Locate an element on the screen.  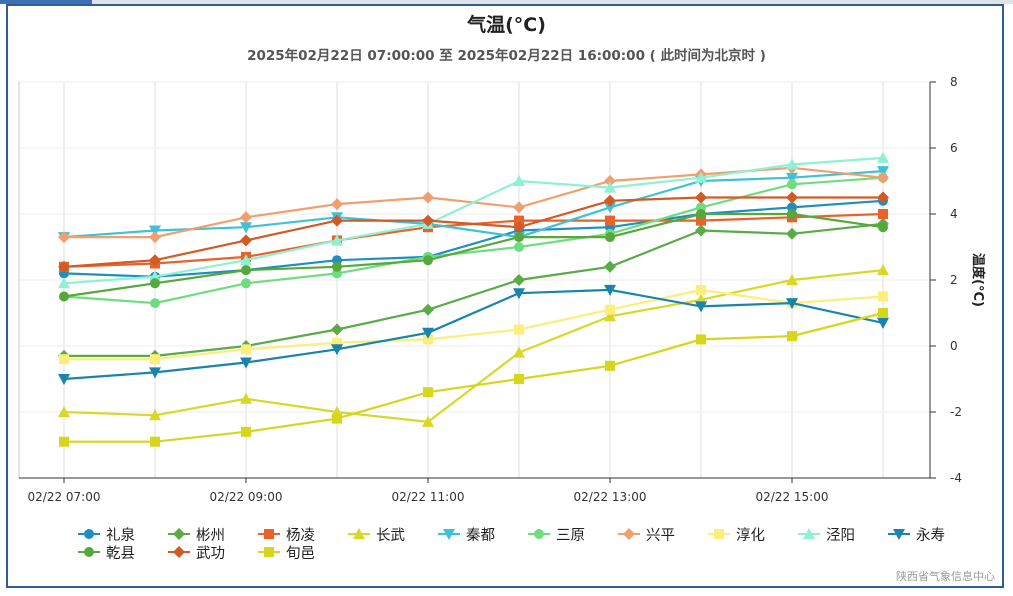
y-tick-label: -4 is located at coordinates (956, 478).